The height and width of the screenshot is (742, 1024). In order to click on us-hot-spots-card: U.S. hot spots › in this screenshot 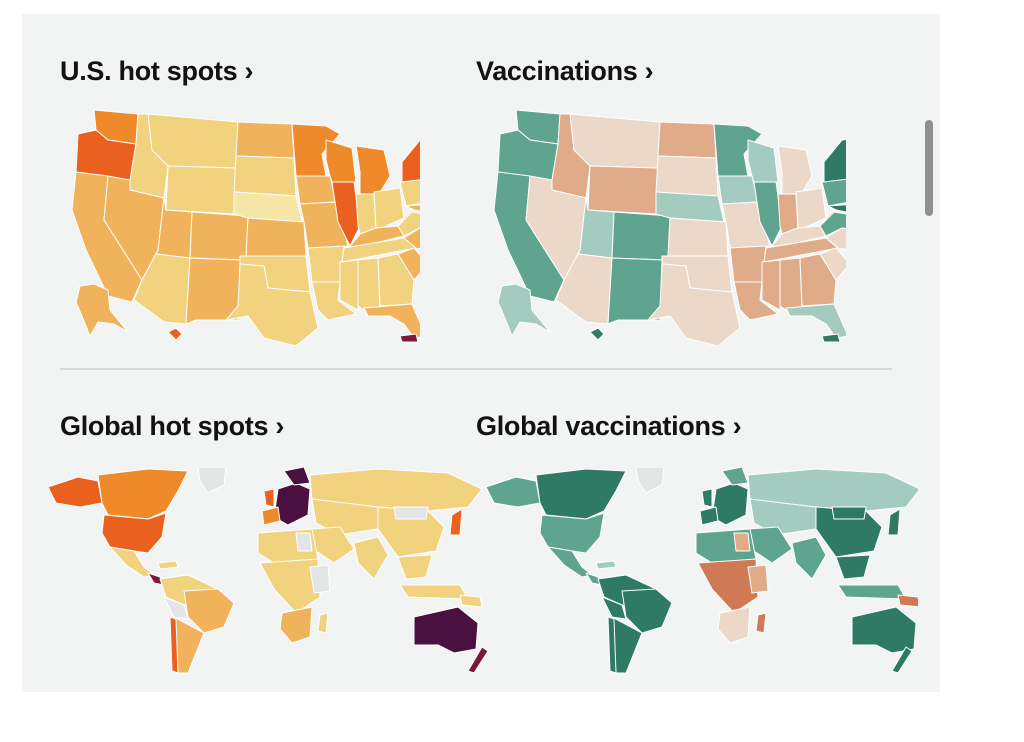, I will do `click(240, 206)`.